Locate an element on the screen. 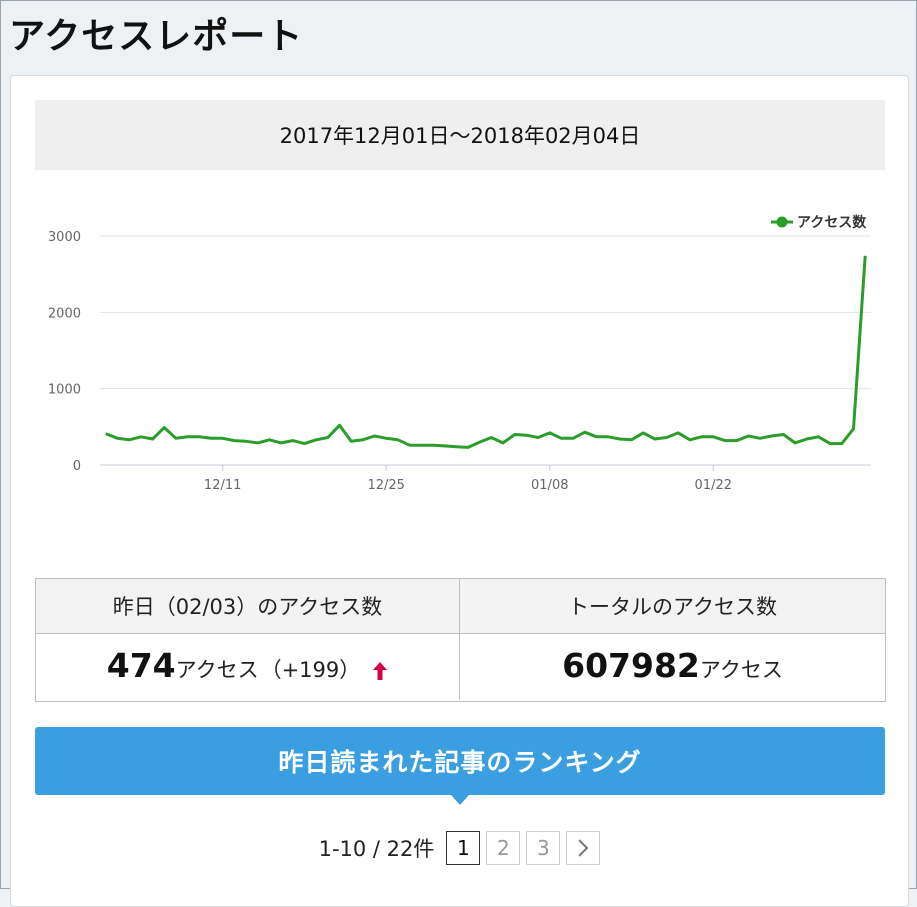  total-value-cell: 607982 アクセス is located at coordinates (672, 667).